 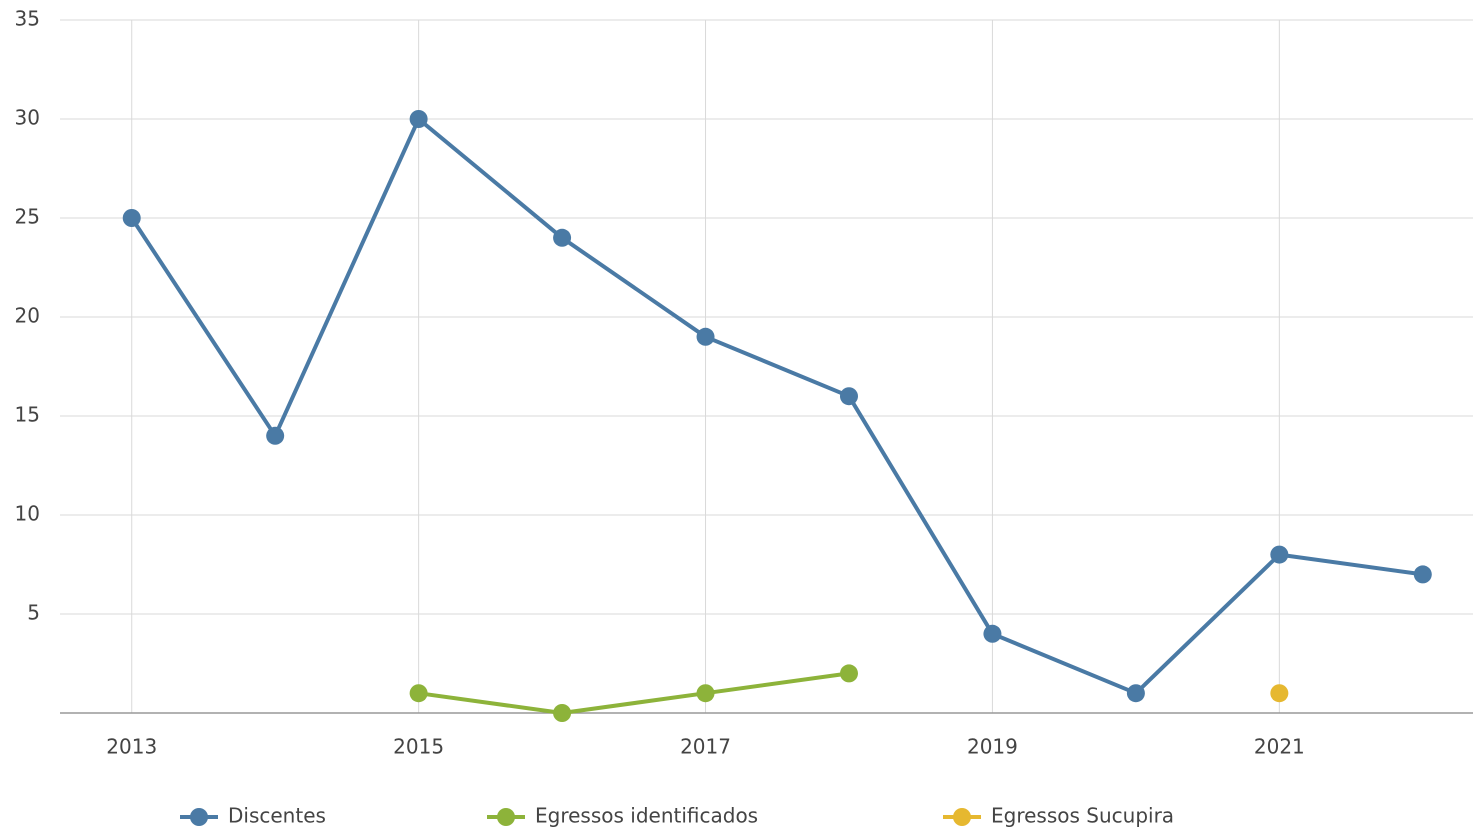 What do you see at coordinates (705, 747) in the screenshot?
I see `x-tick-label: 2017` at bounding box center [705, 747].